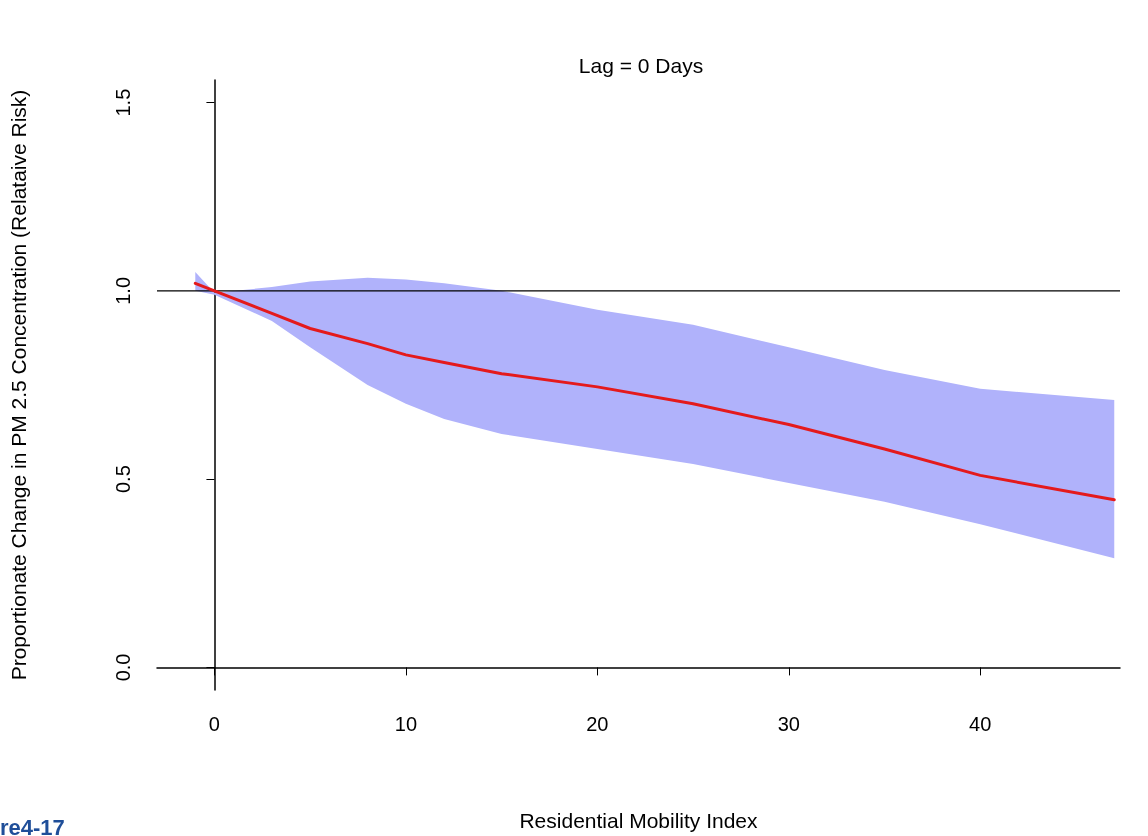  What do you see at coordinates (214, 724) in the screenshot?
I see `x-tick-label: 0` at bounding box center [214, 724].